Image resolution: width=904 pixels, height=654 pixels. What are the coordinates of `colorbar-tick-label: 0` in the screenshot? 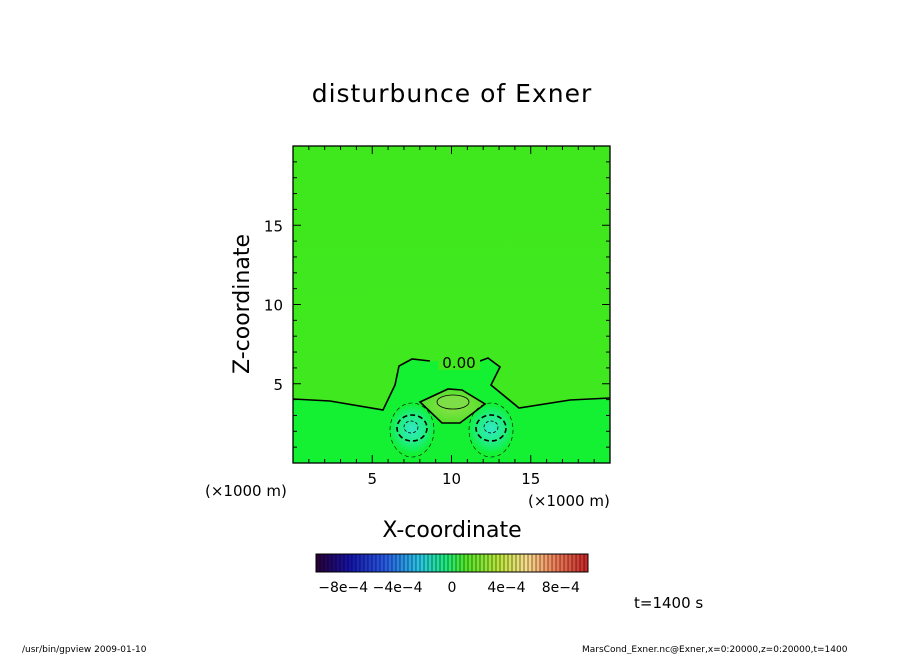 It's located at (452, 588).